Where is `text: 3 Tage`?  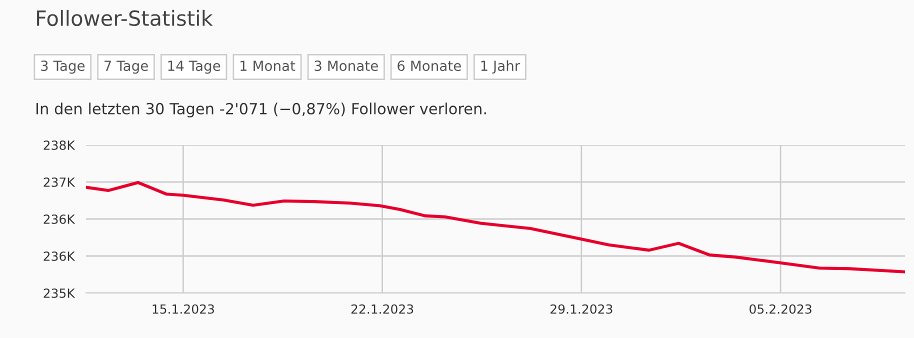
text: 3 Tage is located at coordinates (63, 67).